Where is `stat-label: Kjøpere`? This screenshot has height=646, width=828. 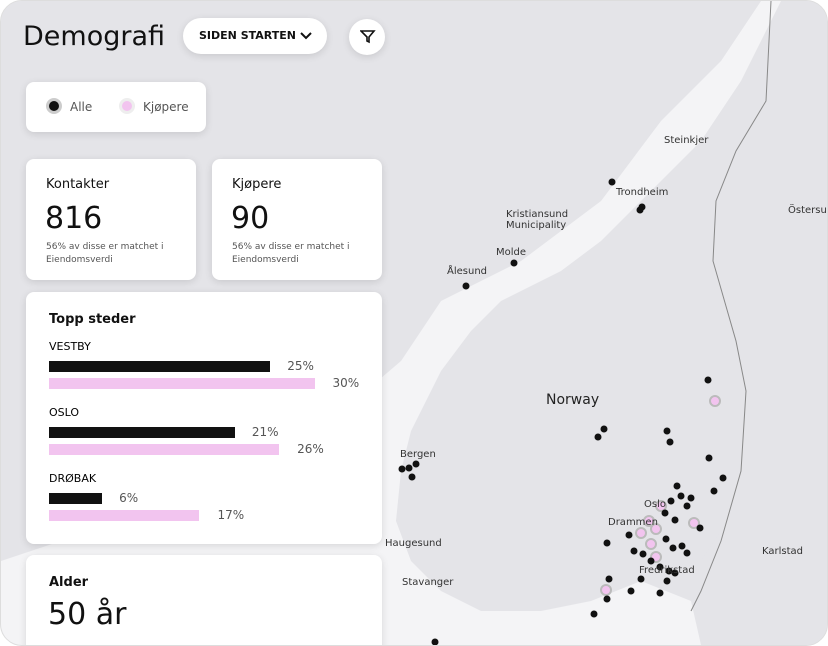
stat-label: Kjøpere is located at coordinates (257, 184).